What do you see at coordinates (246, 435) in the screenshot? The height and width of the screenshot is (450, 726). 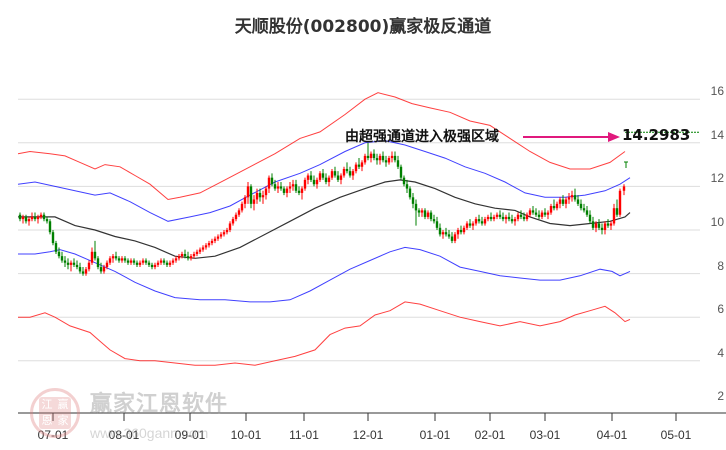 I see `x-tick-label: 10-01` at bounding box center [246, 435].